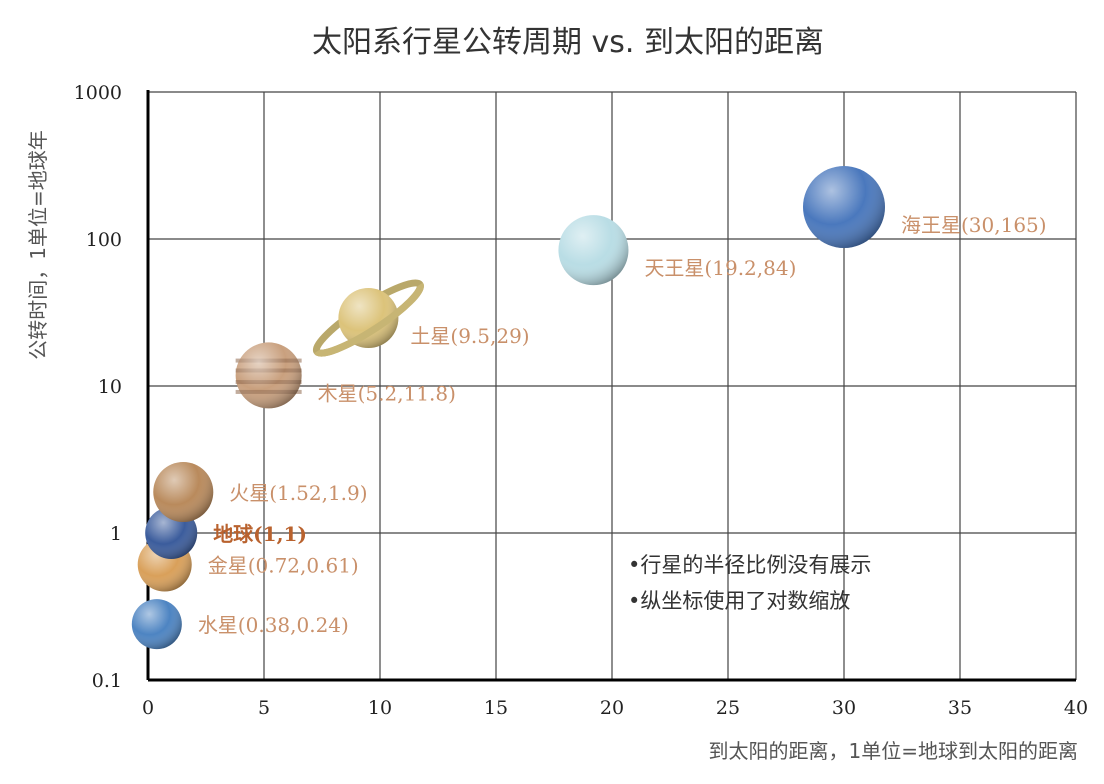 The width and height of the screenshot is (1104, 784). What do you see at coordinates (720, 268) in the screenshot?
I see `planet-label: 天王星(19.2,84)` at bounding box center [720, 268].